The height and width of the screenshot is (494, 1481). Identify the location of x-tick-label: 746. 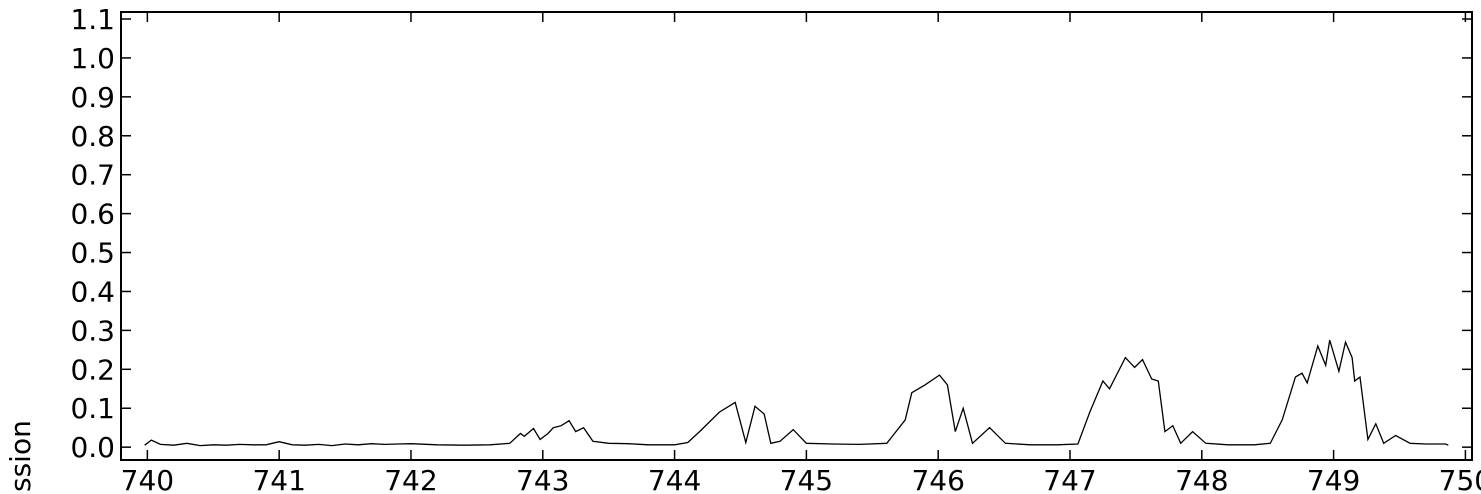
(937, 479).